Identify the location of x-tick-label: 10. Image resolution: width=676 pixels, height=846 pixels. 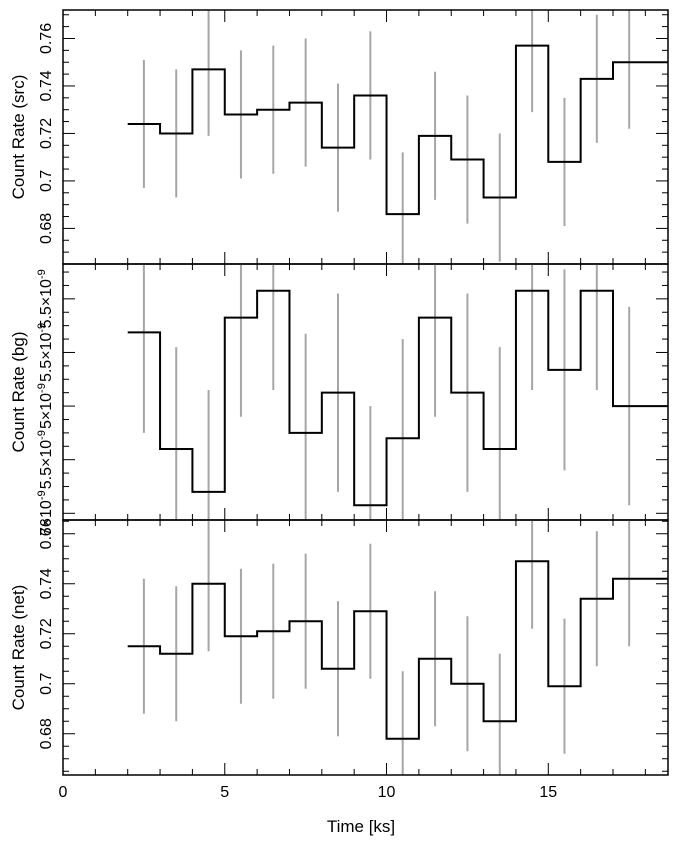
(387, 792).